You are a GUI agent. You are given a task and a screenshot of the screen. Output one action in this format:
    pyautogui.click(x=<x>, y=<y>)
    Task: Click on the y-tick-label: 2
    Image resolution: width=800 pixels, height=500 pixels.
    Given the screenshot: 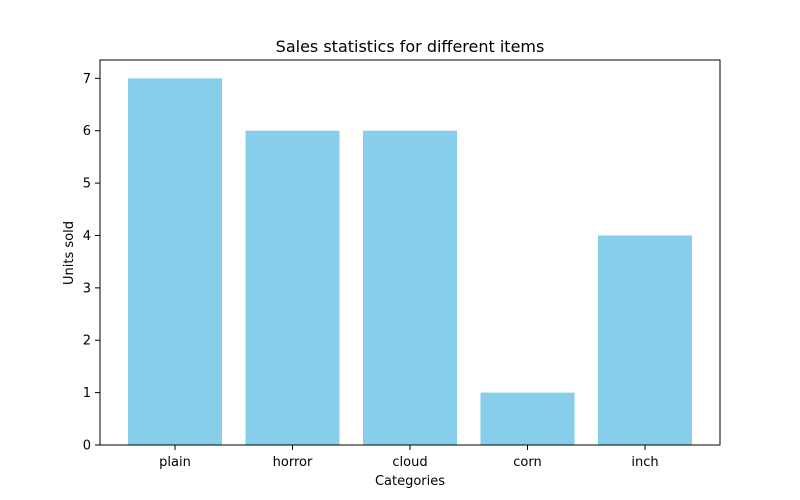 What is the action you would take?
    pyautogui.click(x=87, y=341)
    